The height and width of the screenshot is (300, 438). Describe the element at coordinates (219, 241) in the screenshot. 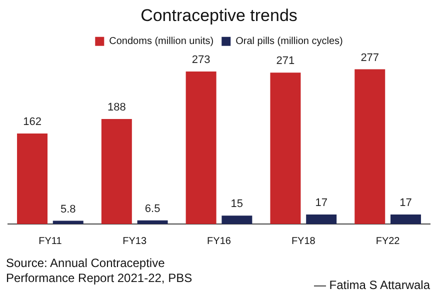

I see `x-tick-label: FY16` at that location.